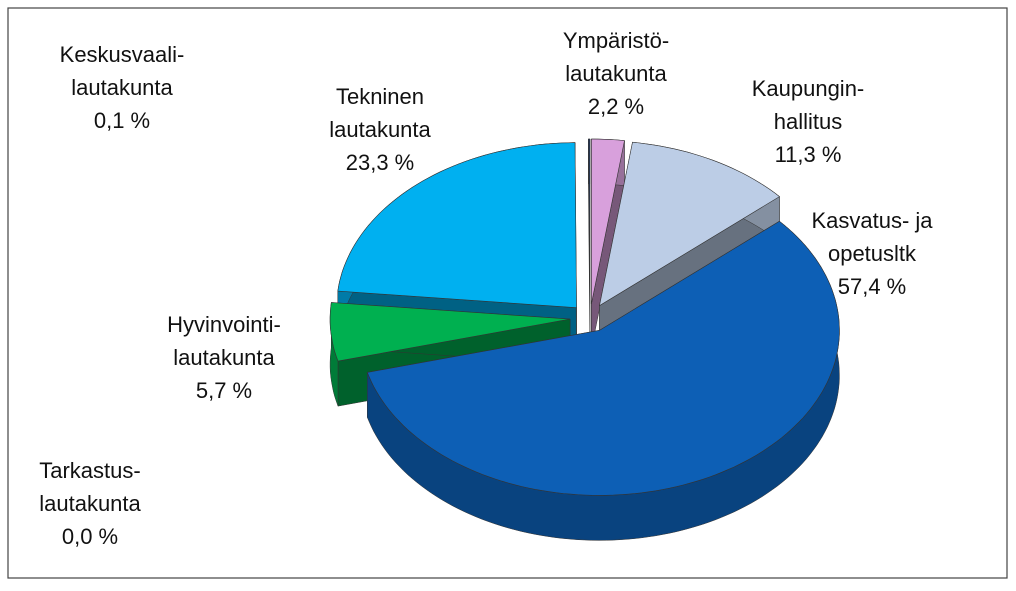 The height and width of the screenshot is (591, 1016). Describe the element at coordinates (872, 253) in the screenshot. I see `category-label: opetusltk` at that location.